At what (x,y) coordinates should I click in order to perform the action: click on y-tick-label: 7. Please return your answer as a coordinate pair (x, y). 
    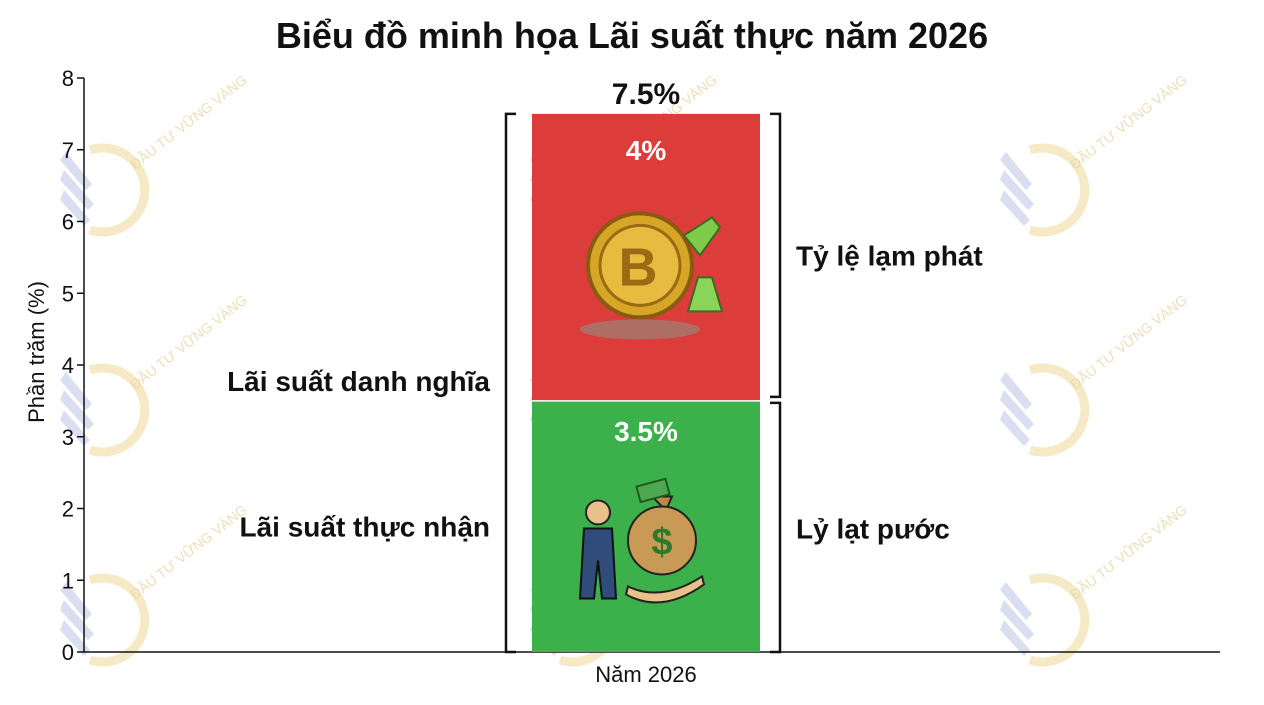
    Looking at the image, I should click on (68, 150).